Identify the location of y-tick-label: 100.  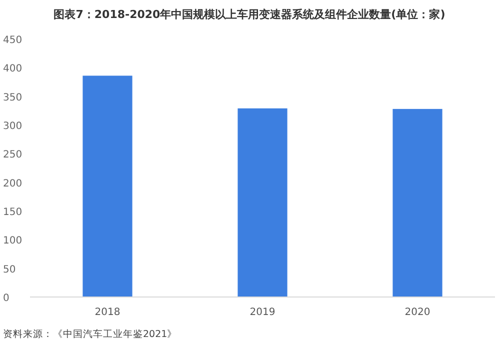
(12, 241).